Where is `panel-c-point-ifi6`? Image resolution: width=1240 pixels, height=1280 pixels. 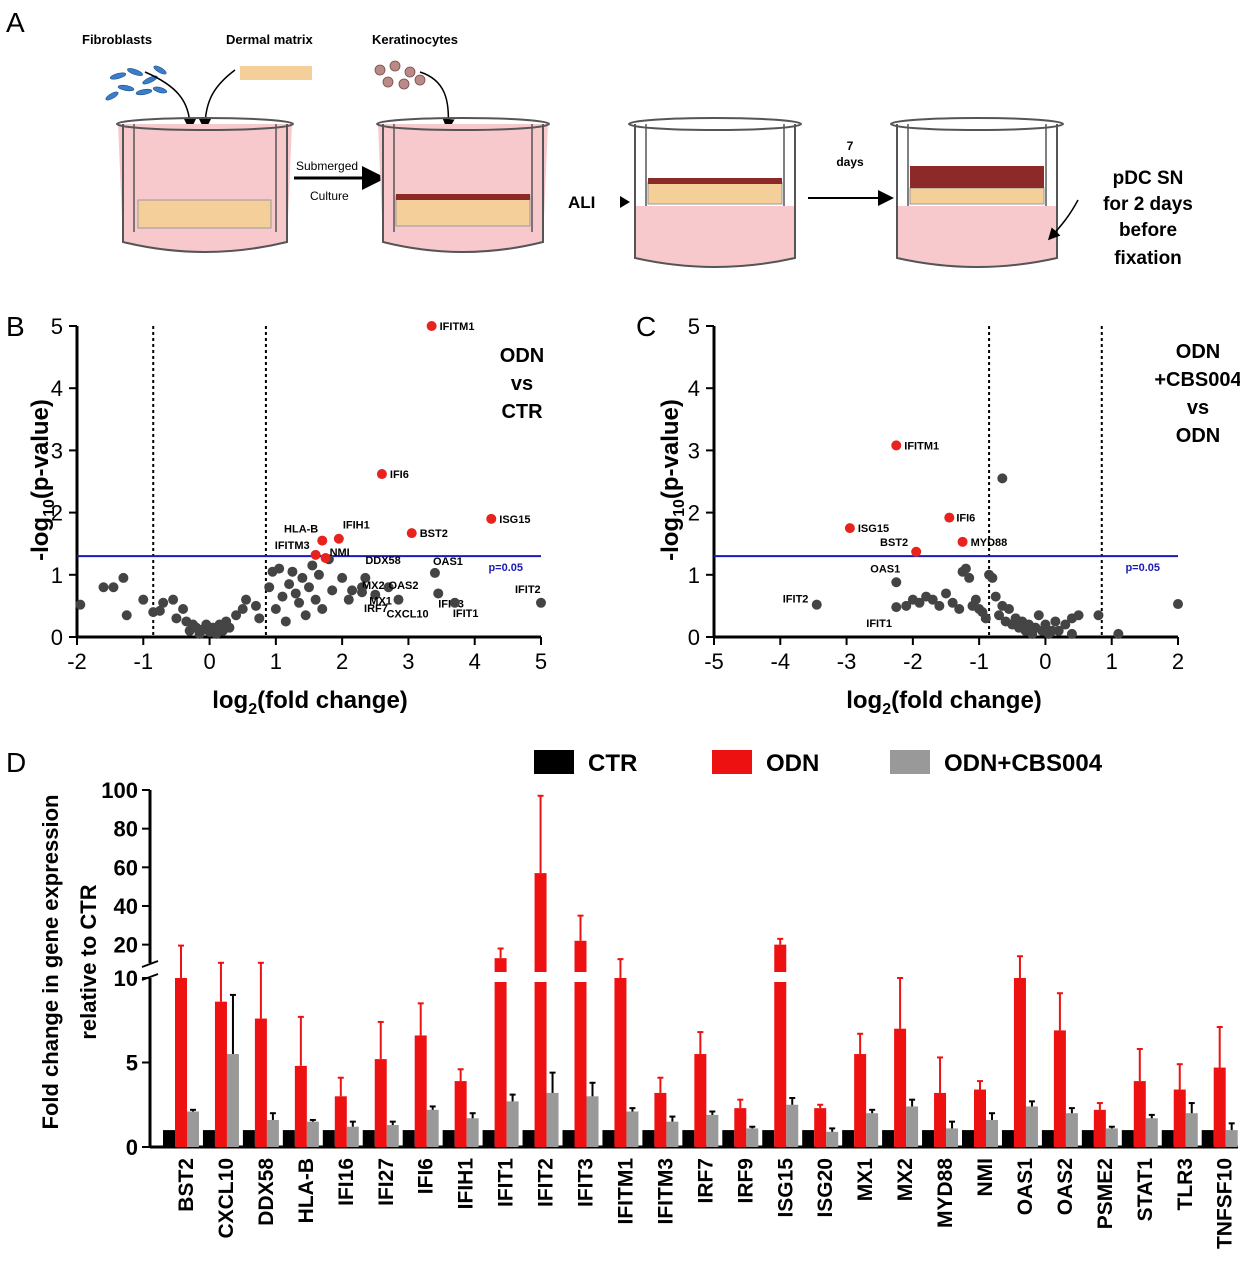
panel-c-point-ifi6 is located at coordinates (949, 517).